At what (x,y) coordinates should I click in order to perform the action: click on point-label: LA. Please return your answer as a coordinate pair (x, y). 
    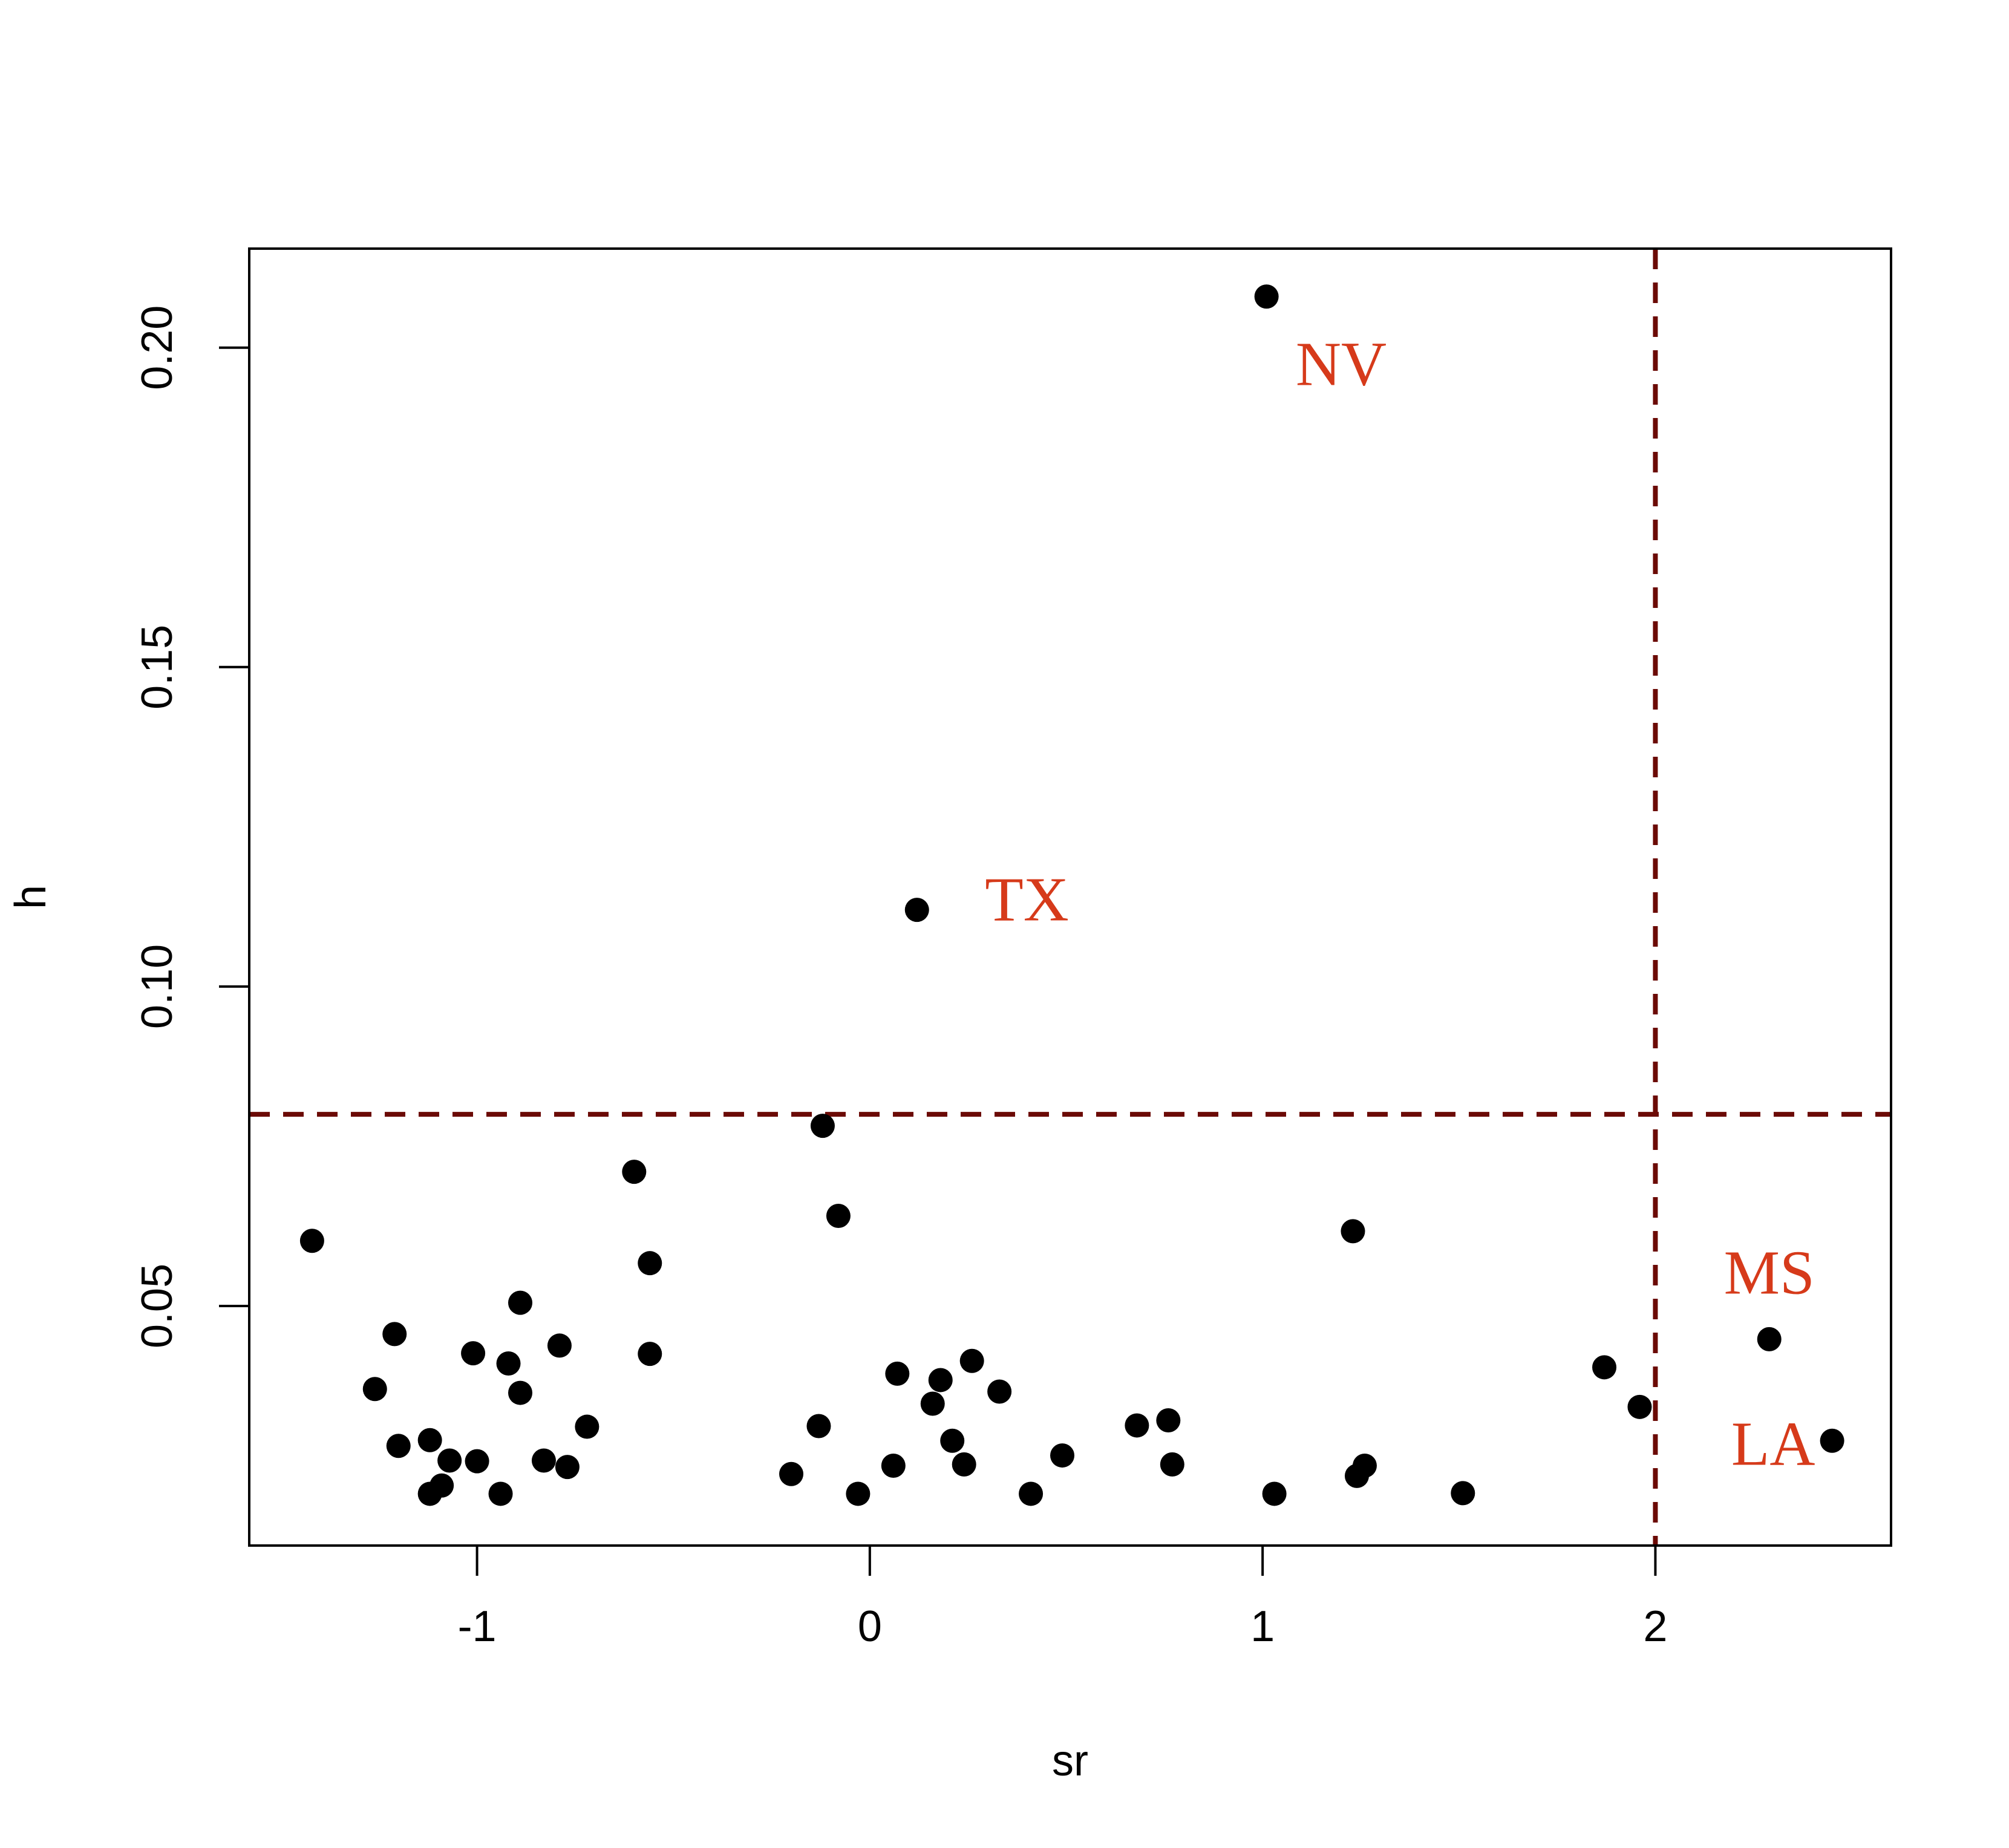
    Looking at the image, I should click on (1773, 1443).